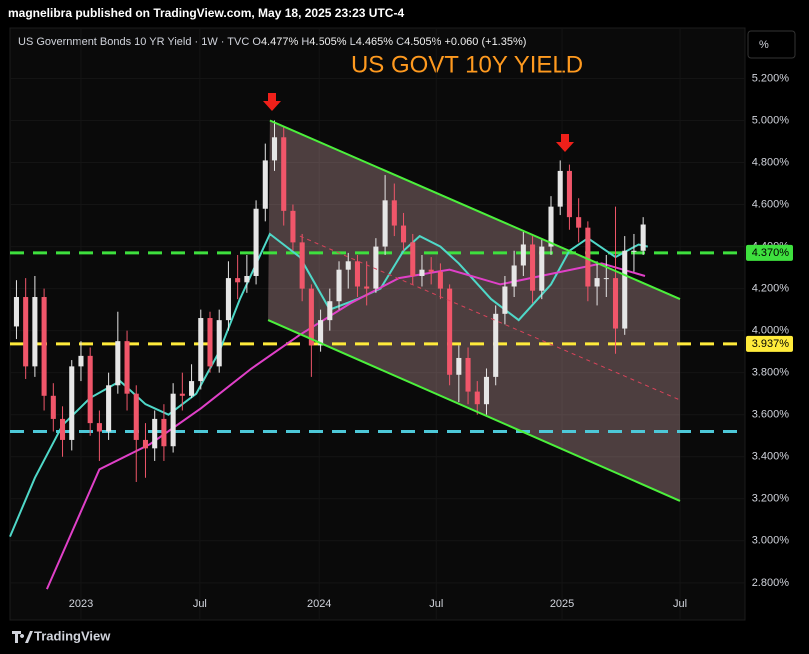  I want to click on header-part: +0.060 (+1.35%), so click(485, 42).